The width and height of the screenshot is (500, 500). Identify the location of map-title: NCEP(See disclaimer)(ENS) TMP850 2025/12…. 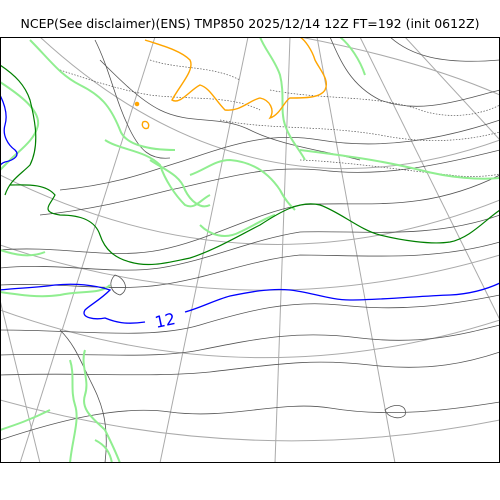
(250, 23).